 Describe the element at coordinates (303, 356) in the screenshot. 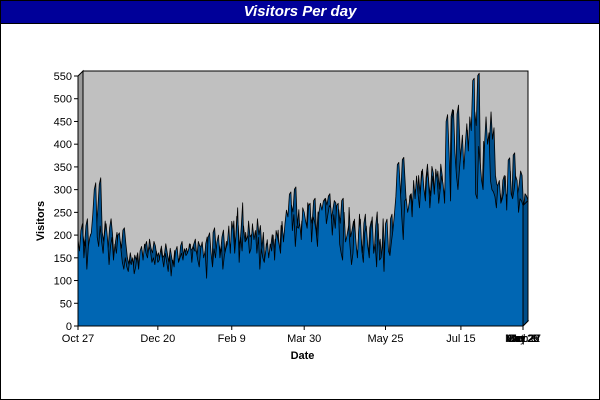

I see `x-axis-title: Date` at that location.